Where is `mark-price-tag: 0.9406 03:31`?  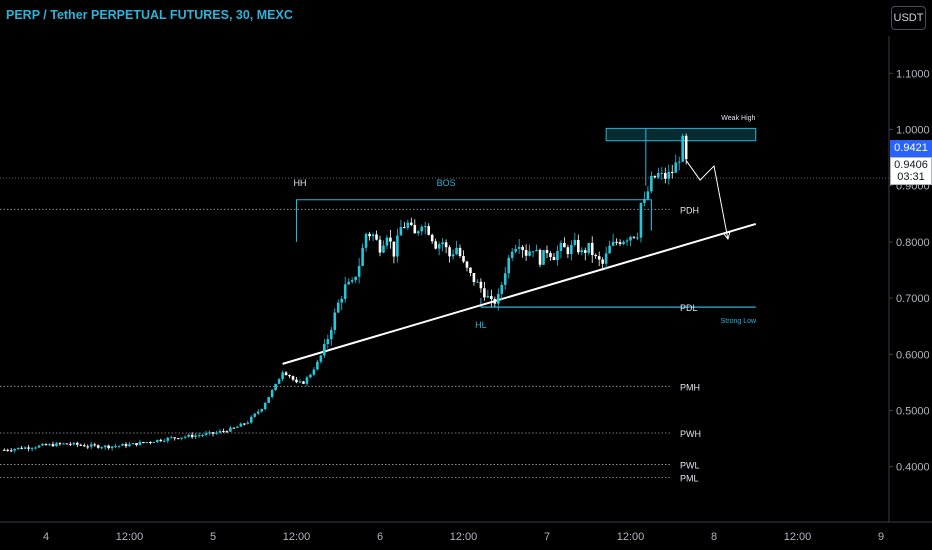
mark-price-tag: 0.9406 03:31 is located at coordinates (911, 171).